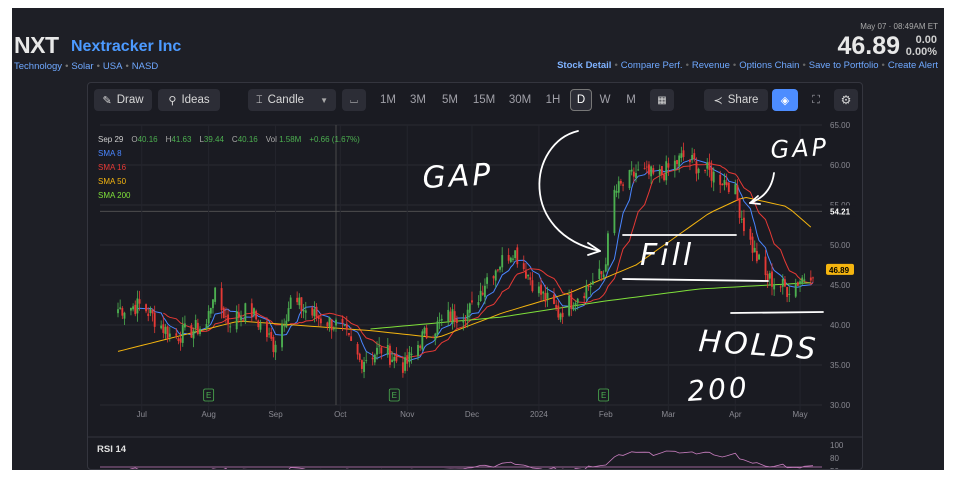 The image size is (956, 477). What do you see at coordinates (841, 211) in the screenshot?
I see `price-line-badge` at bounding box center [841, 211].